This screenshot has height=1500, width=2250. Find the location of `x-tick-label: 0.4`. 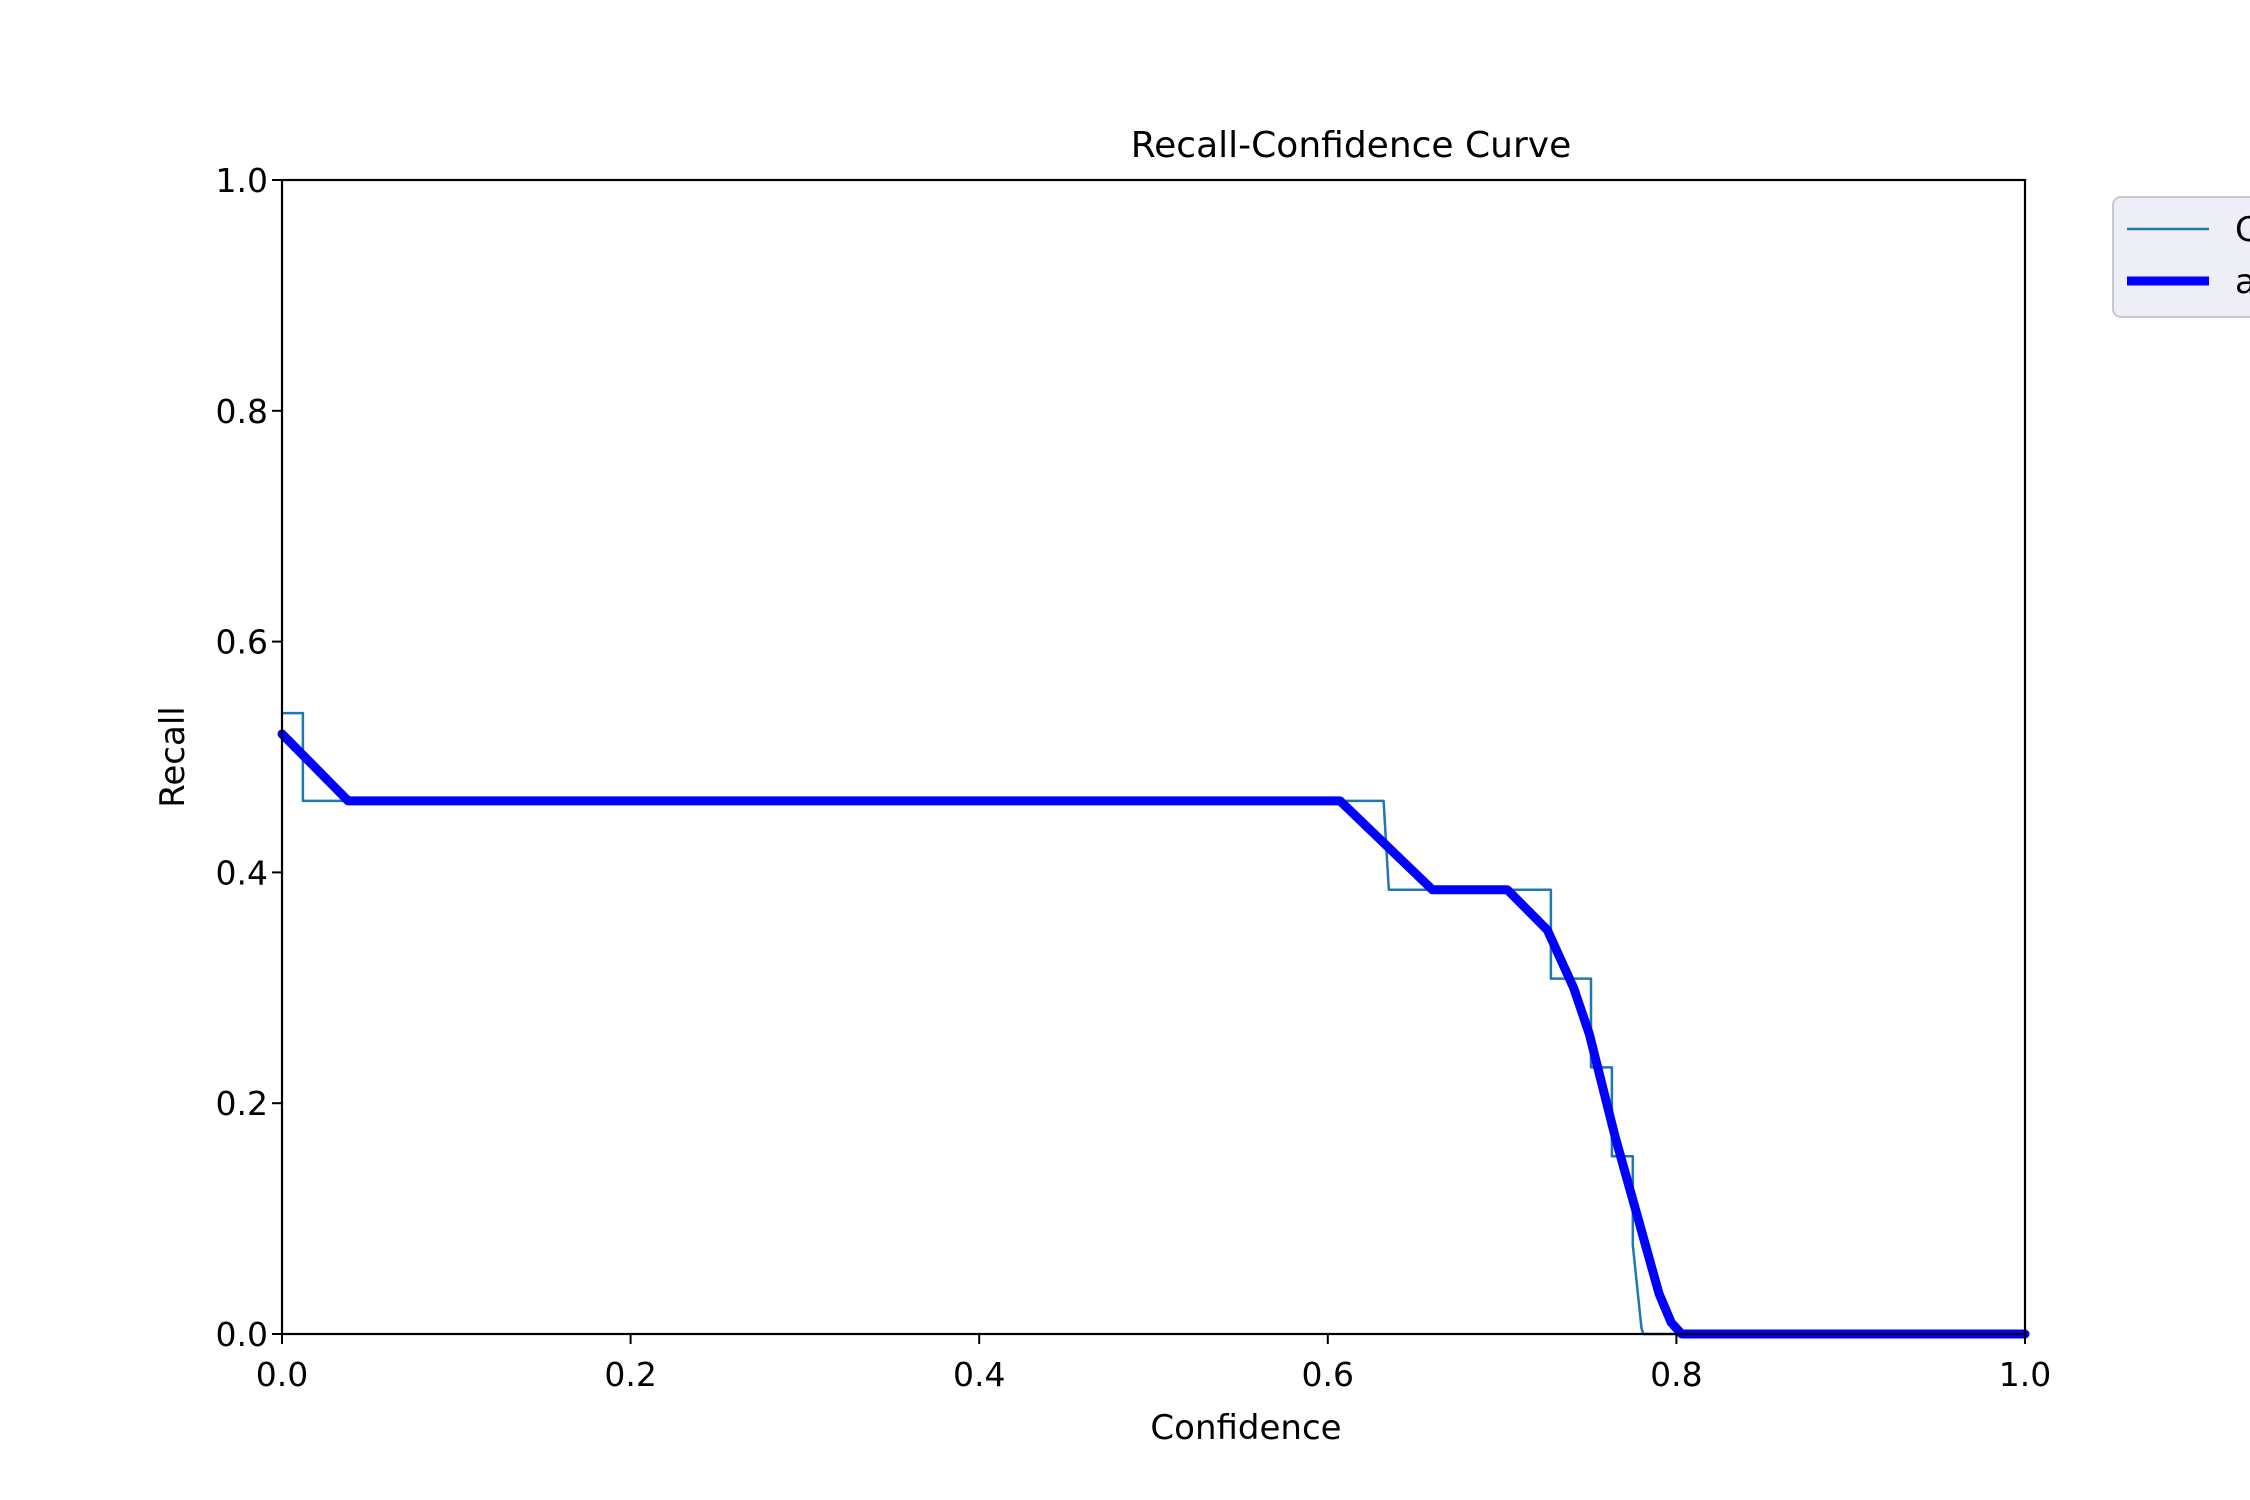

x-tick-label: 0.4 is located at coordinates (979, 1374).